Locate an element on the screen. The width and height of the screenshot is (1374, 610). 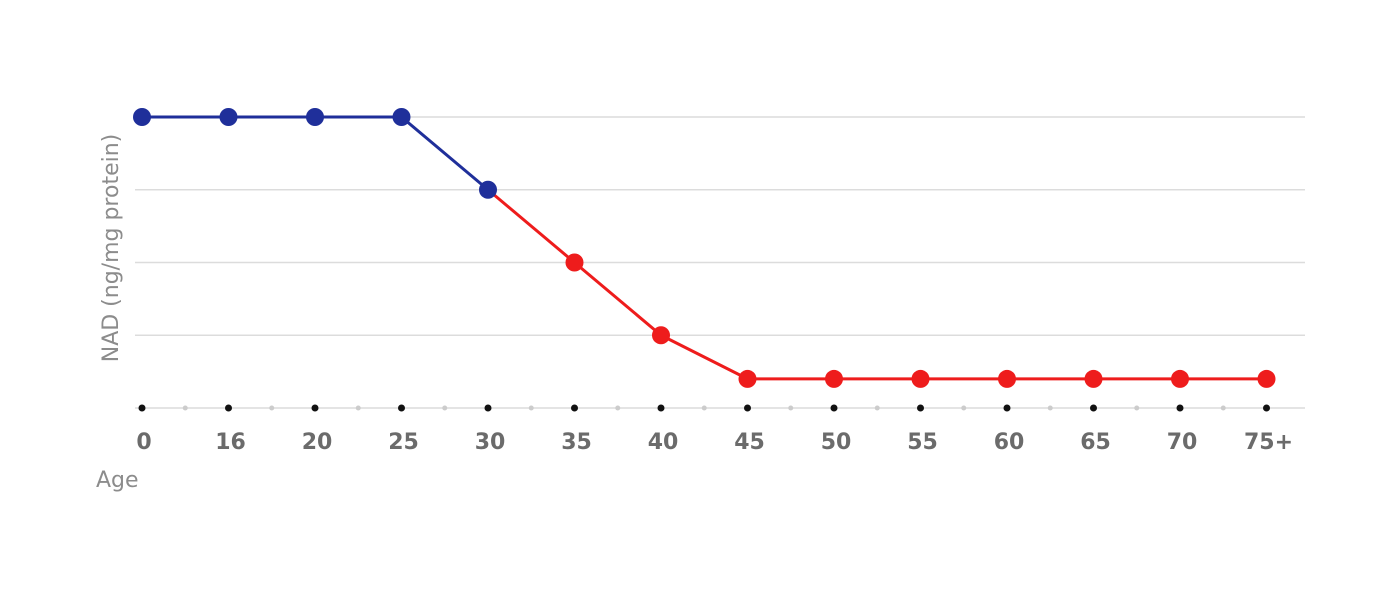
x-tick-label: 65 is located at coordinates (1095, 442).